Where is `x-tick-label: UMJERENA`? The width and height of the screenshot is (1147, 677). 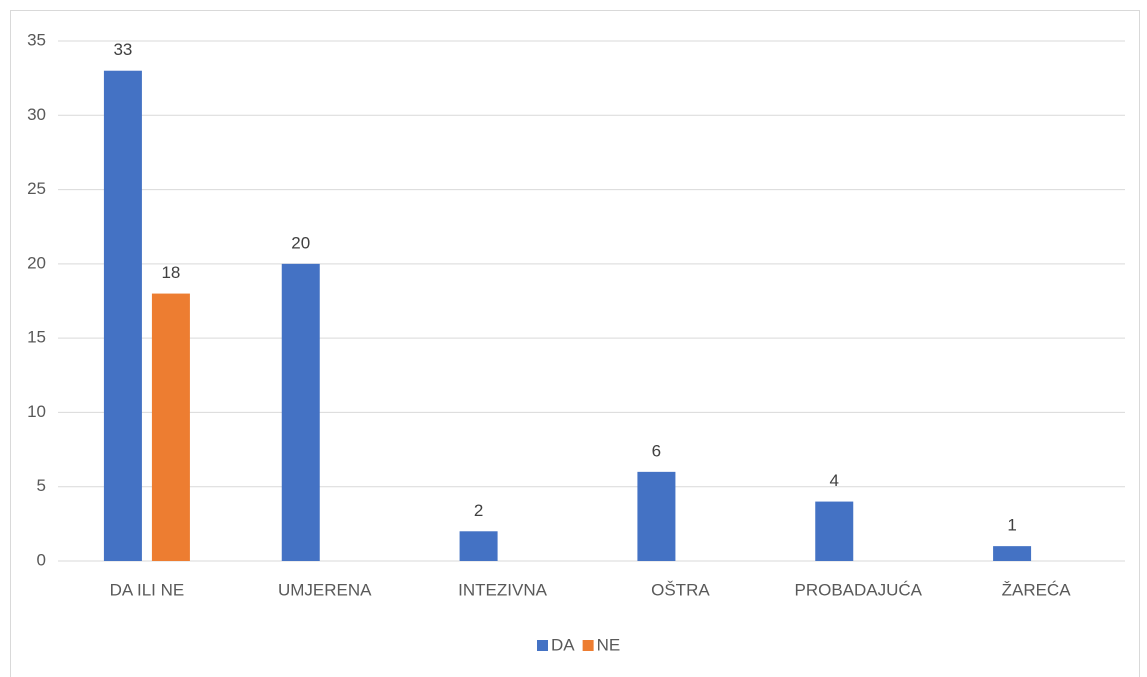 x-tick-label: UMJERENA is located at coordinates (325, 589).